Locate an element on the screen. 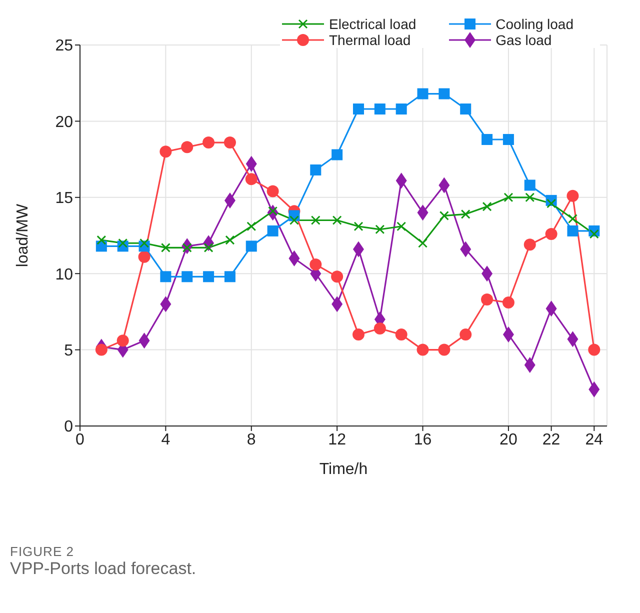  text: VPP-Ports load forecast. is located at coordinates (104, 569).